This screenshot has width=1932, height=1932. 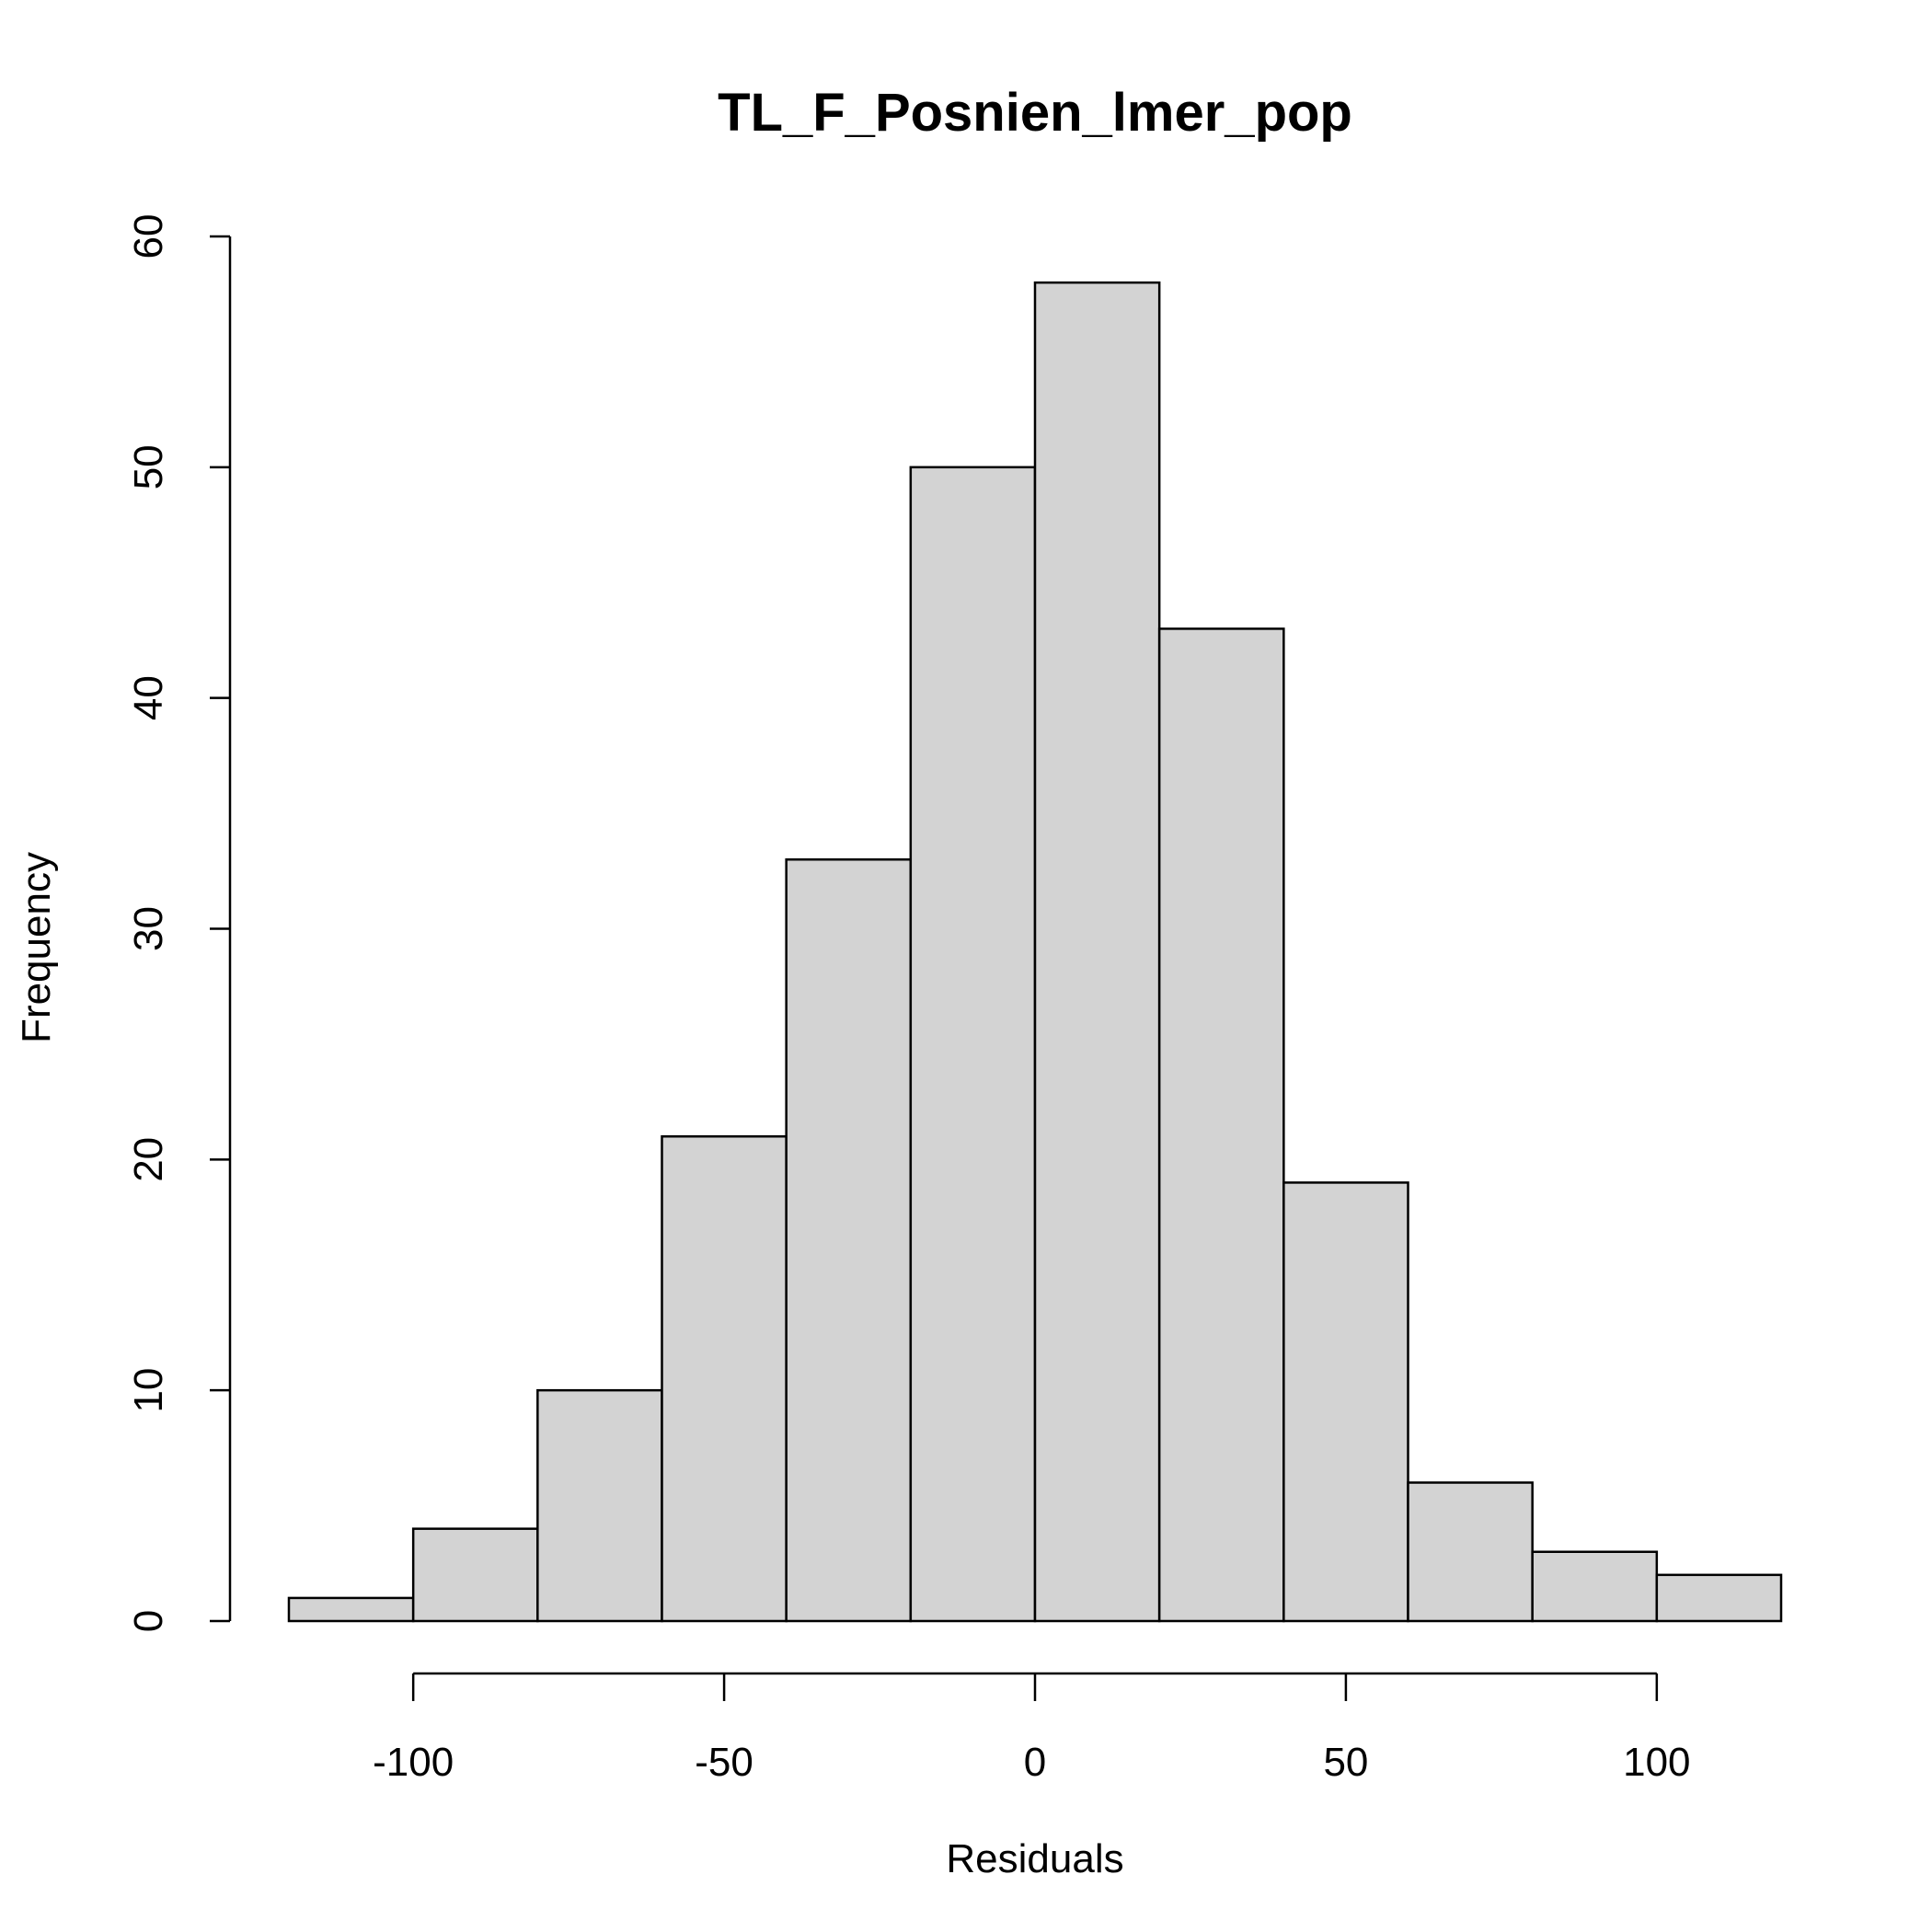 I want to click on x-tick-label: 0, so click(x=1035, y=1762).